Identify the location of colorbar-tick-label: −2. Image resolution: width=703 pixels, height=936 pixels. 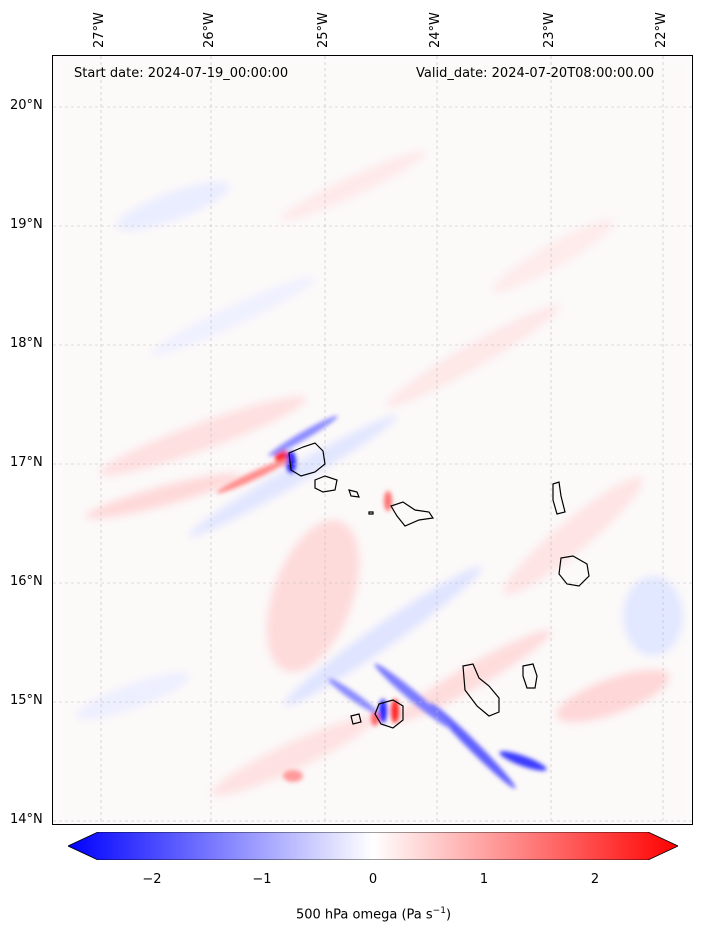
(152, 879).